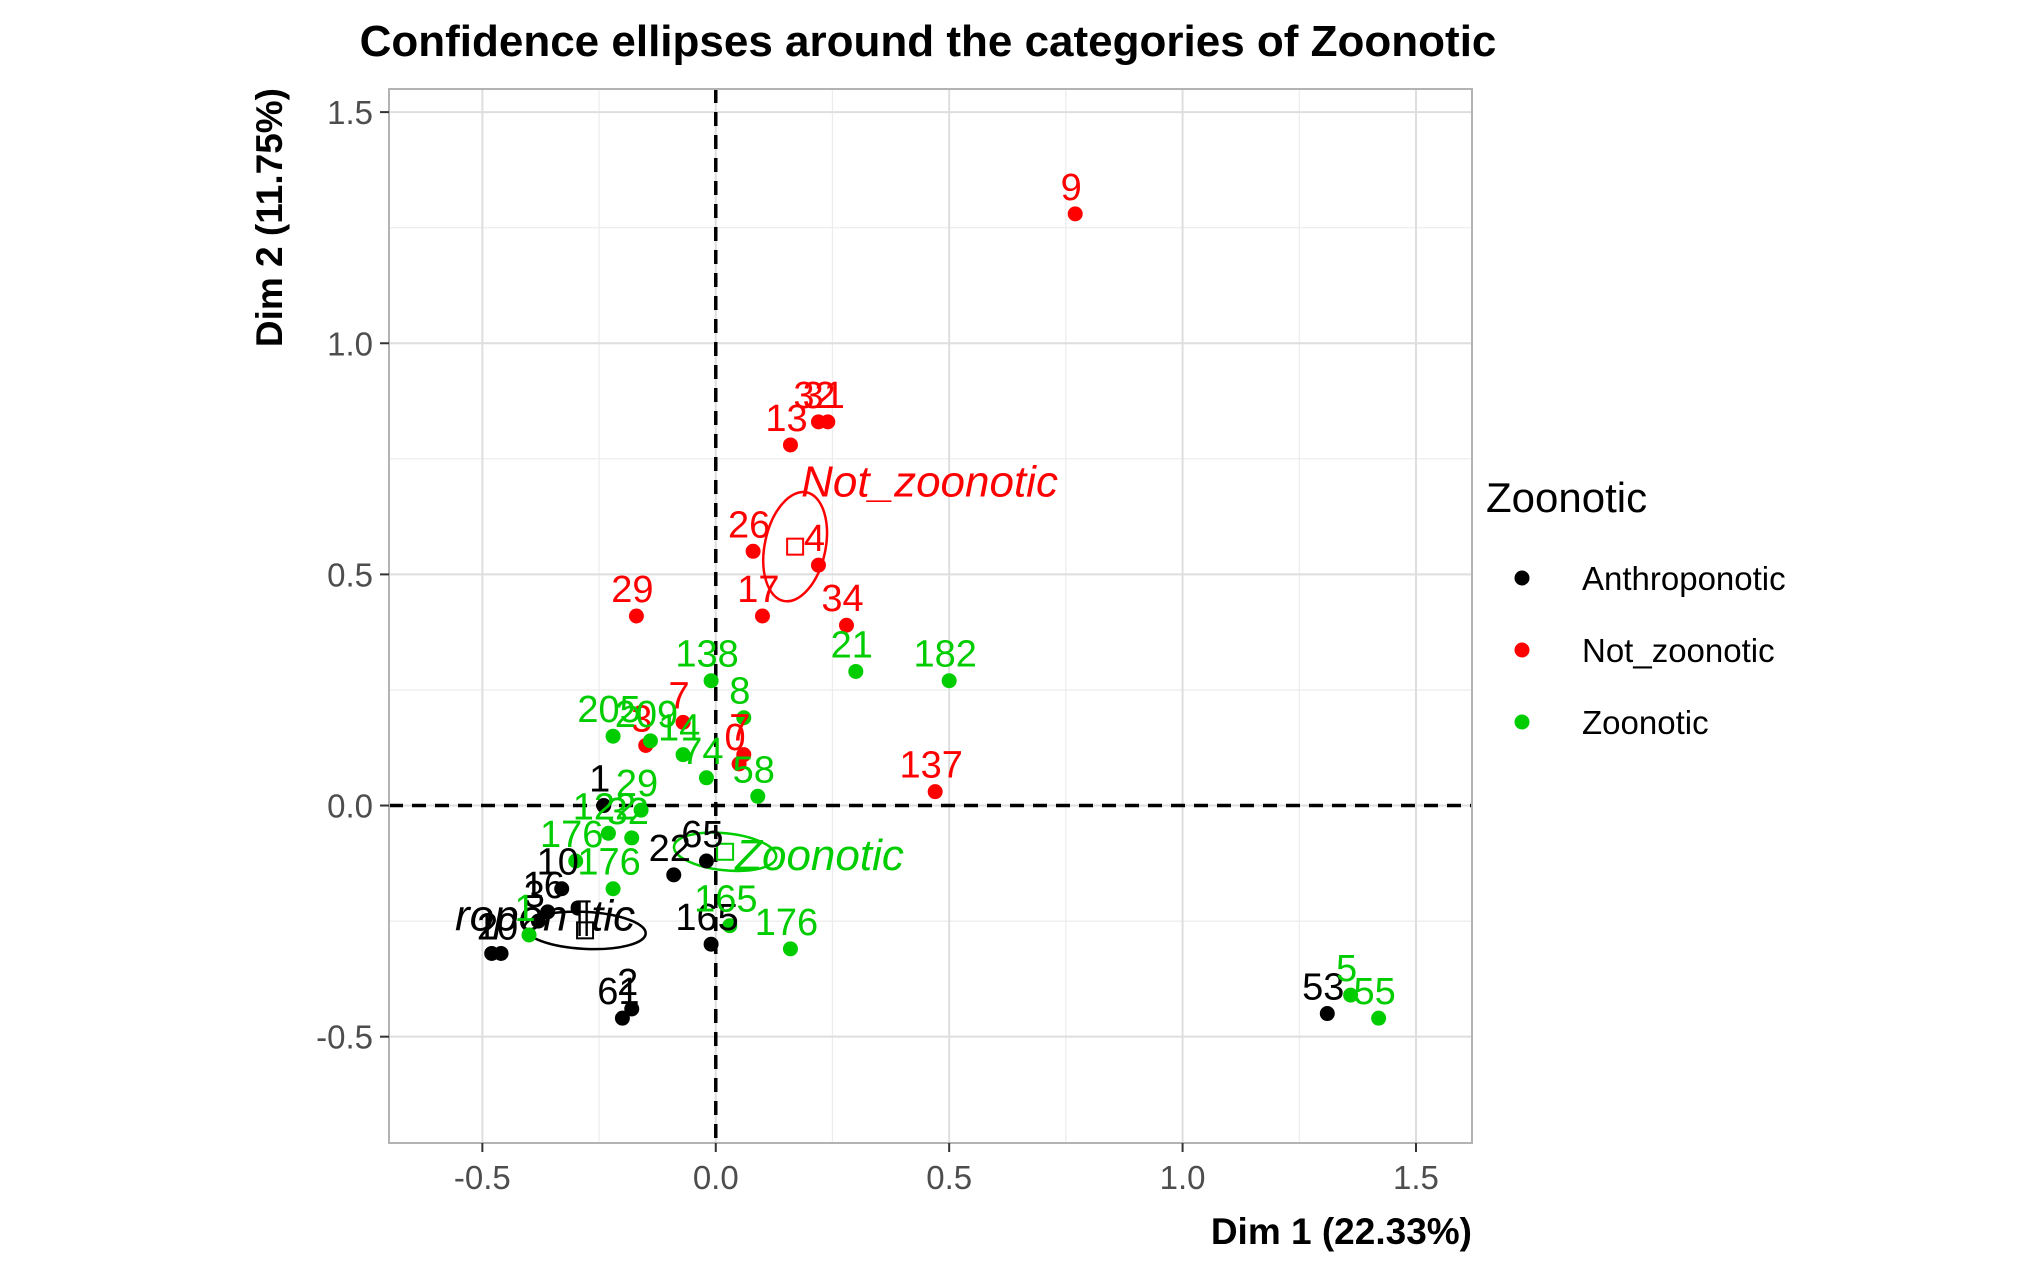  I want to click on point-label: 61, so click(618, 992).